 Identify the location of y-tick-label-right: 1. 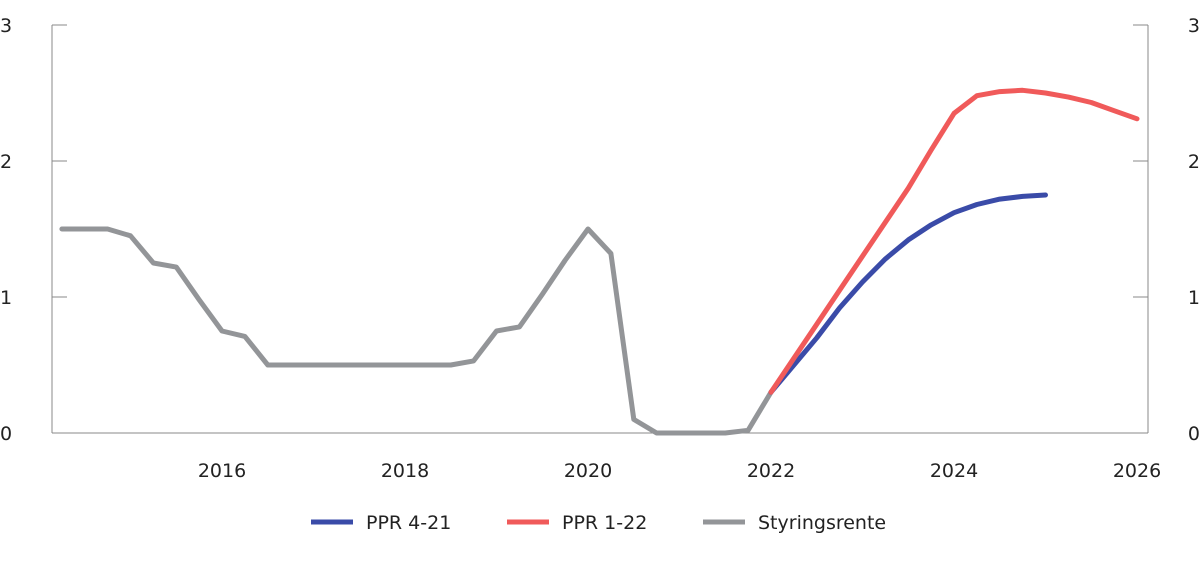
(1194, 298).